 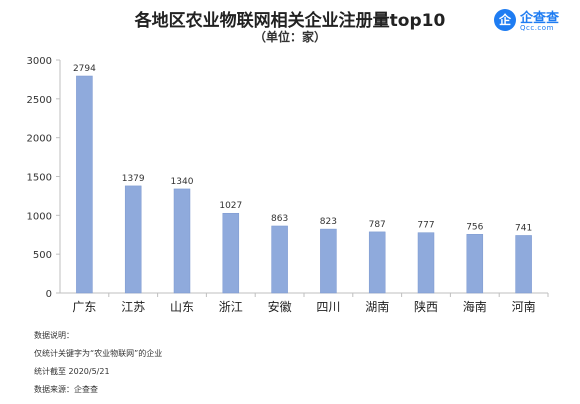 I want to click on notes-heading: 数据说明：, so click(x=54, y=335).